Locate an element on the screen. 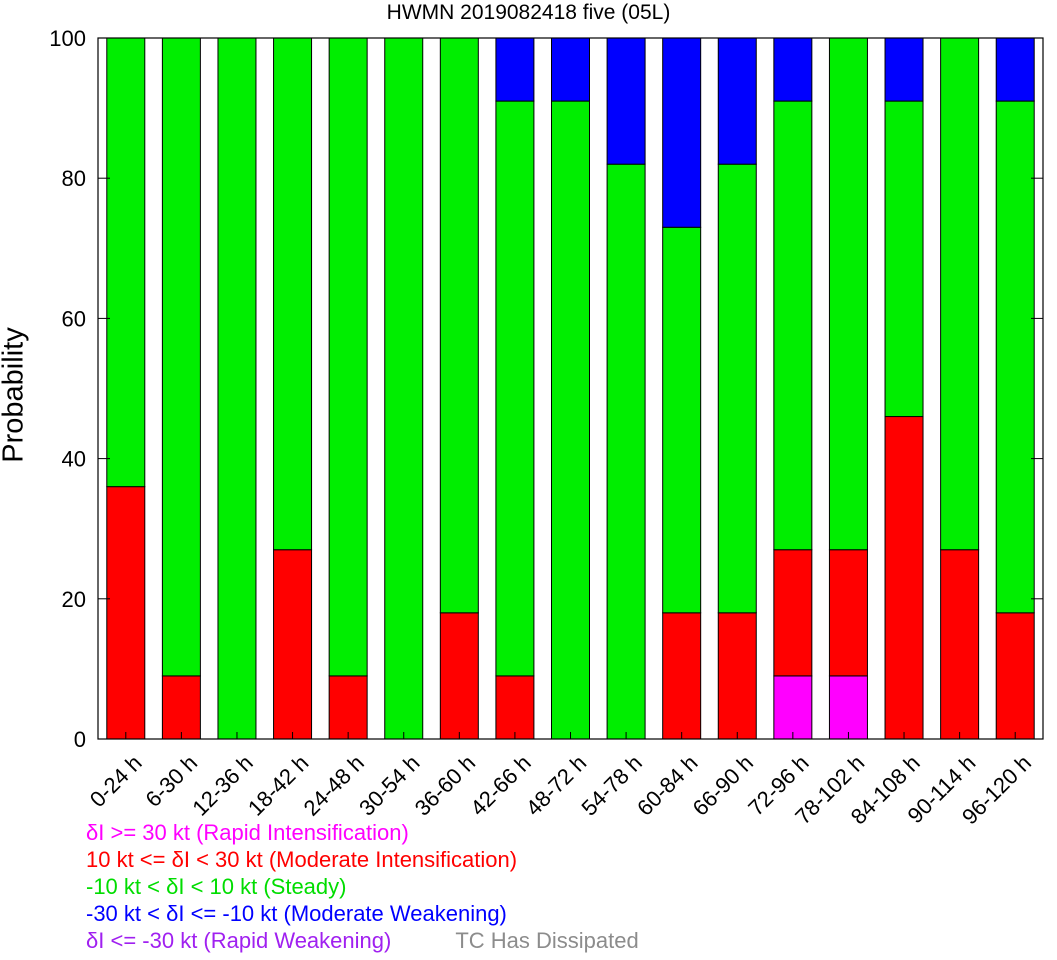 The width and height of the screenshot is (1057, 960). y-tick-label: 80 is located at coordinates (74, 178).